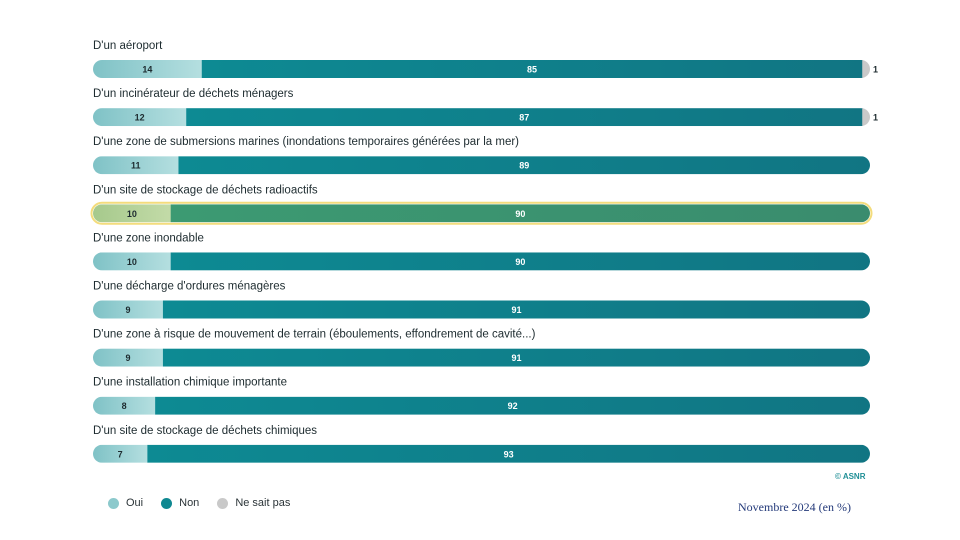 This screenshot has height=540, width=960. I want to click on category-label: D'un incinérateur de déchets ménagers, so click(193, 94).